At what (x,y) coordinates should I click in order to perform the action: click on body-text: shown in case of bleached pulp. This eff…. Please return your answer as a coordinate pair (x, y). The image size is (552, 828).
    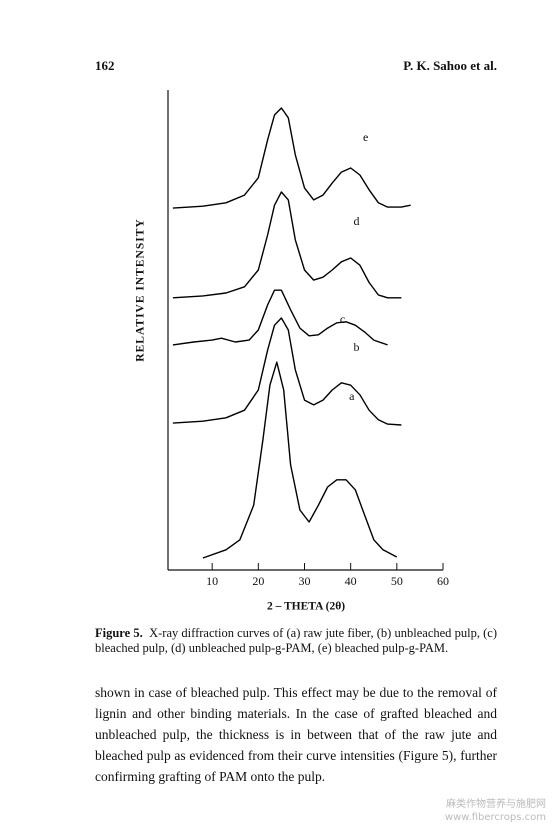
    Looking at the image, I should click on (296, 734).